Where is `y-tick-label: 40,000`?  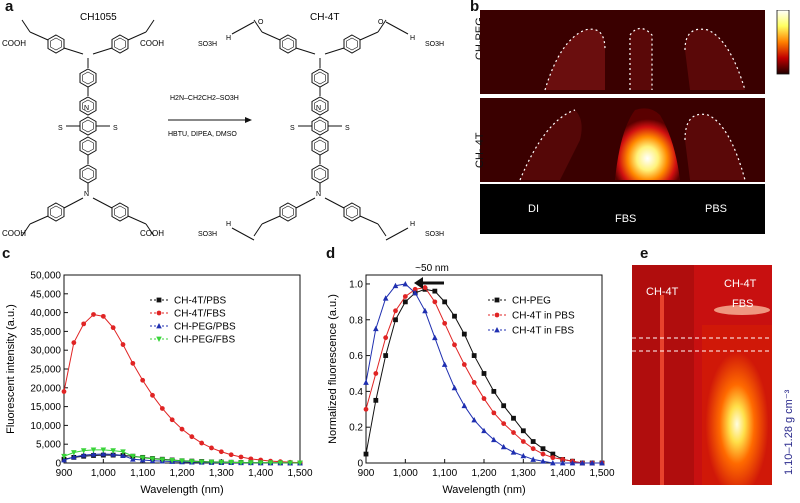 y-tick-label: 40,000 is located at coordinates (45, 313).